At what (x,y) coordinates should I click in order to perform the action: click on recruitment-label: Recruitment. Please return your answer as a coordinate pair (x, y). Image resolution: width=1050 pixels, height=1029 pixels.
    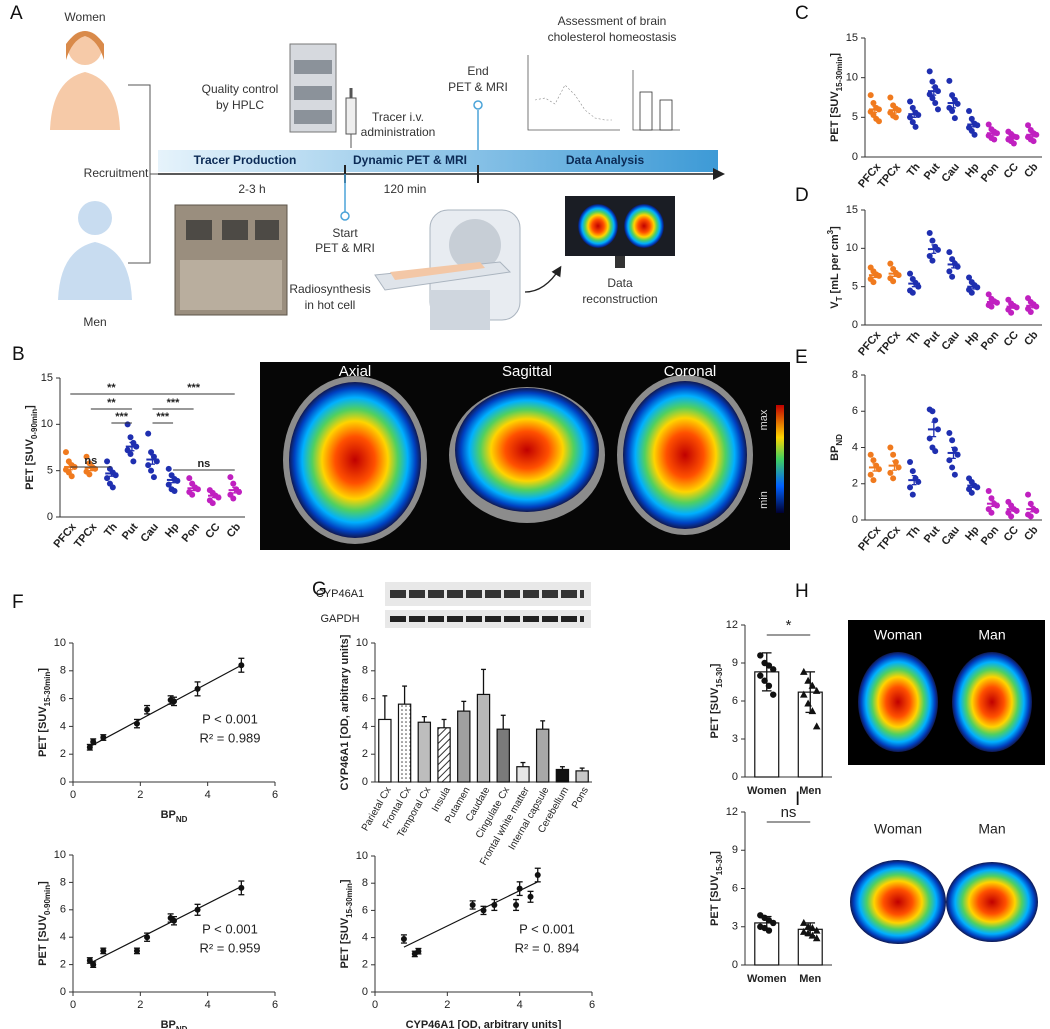
    Looking at the image, I should click on (116, 173).